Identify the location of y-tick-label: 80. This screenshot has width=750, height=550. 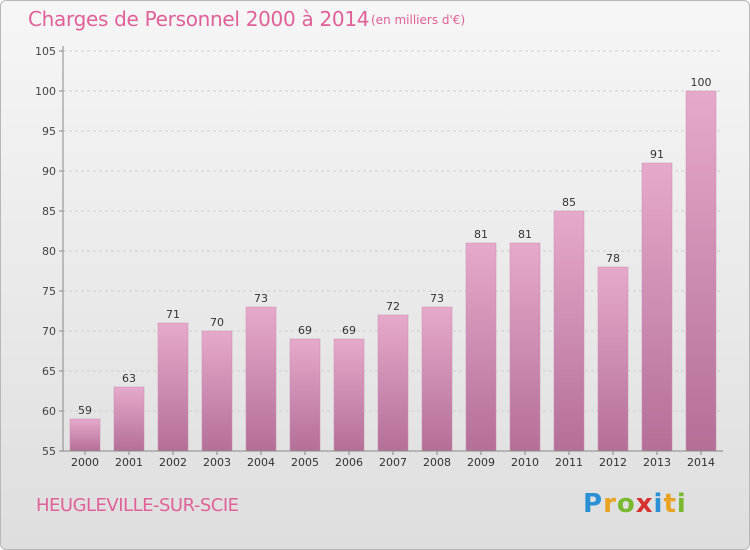
(49, 251).